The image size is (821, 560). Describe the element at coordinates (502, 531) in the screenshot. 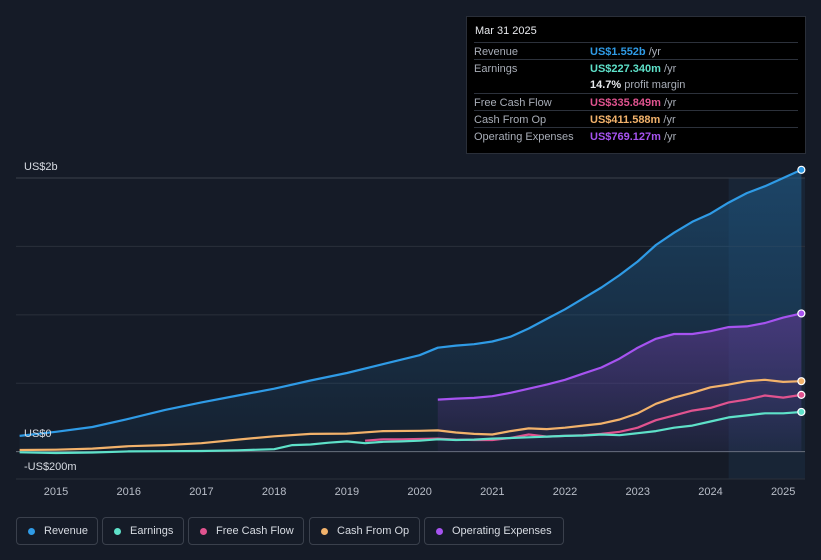

I see `legend-label: Operating Expenses` at that location.